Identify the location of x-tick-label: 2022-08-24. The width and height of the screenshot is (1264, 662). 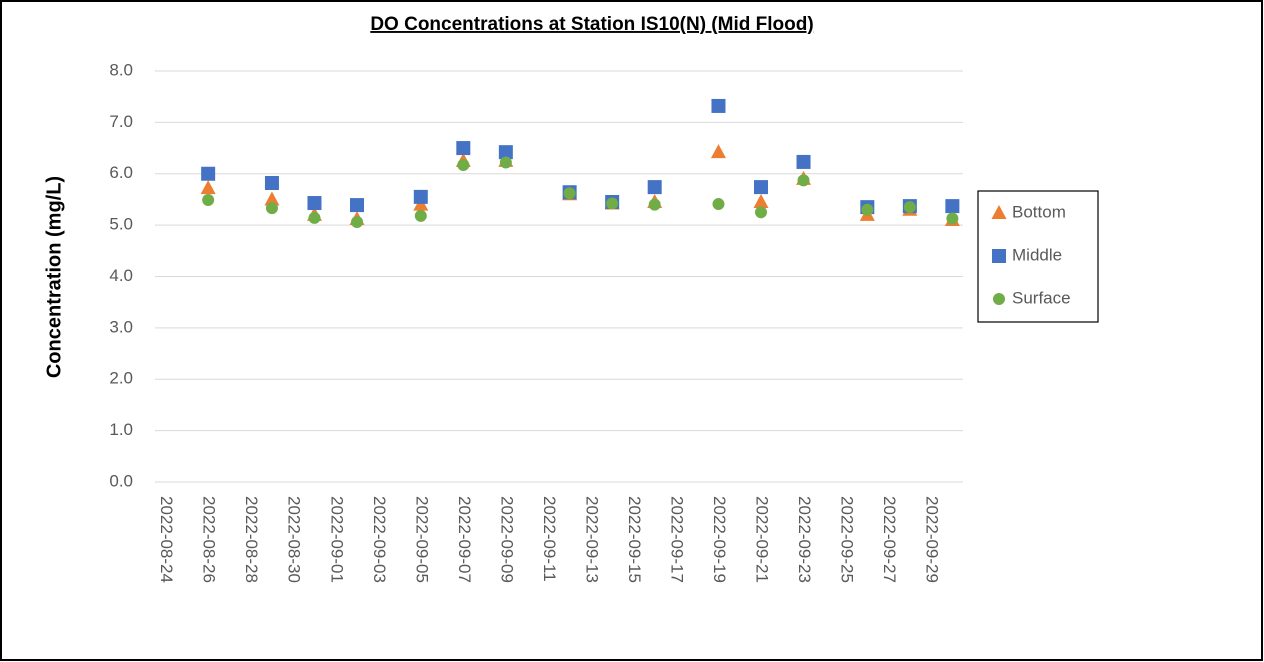
(166, 539).